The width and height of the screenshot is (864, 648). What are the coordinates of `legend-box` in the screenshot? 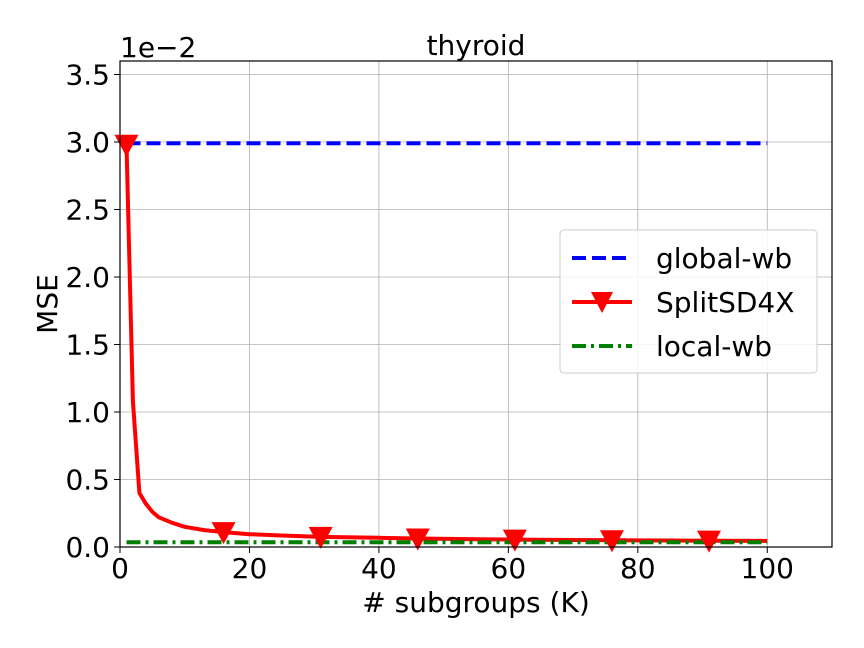 It's located at (688, 301).